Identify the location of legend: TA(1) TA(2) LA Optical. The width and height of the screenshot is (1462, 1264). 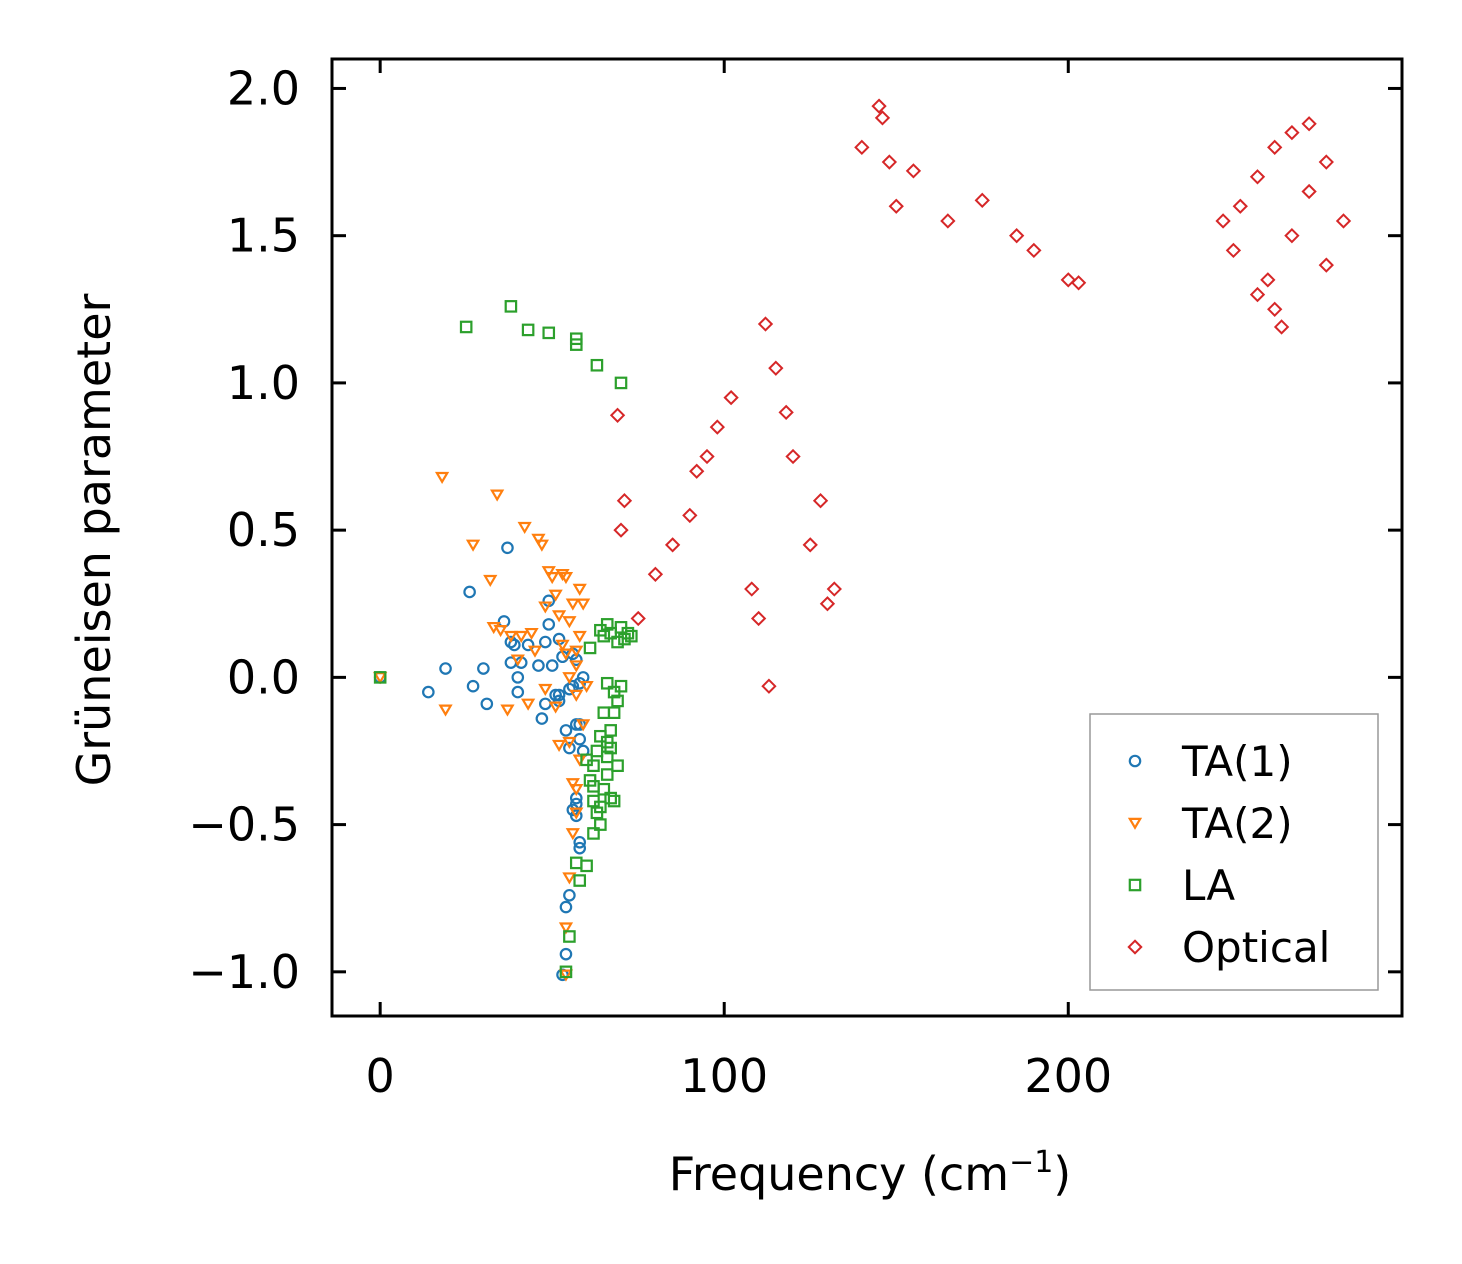
(1234, 852).